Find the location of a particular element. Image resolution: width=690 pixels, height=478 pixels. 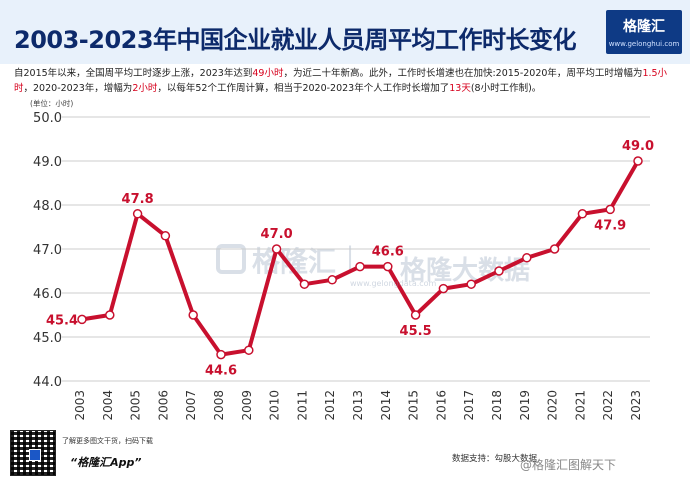

y-tick-label: 47.0 is located at coordinates (47, 250).